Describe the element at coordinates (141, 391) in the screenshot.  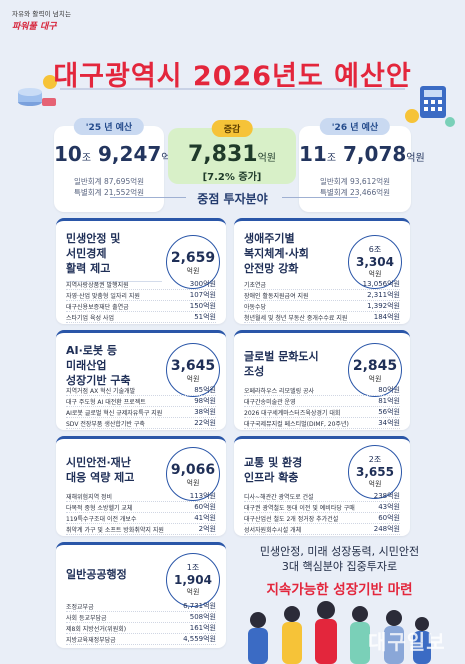
I see `list-item: 지역거점 AX 혁신 기술개발 85억원` at that location.